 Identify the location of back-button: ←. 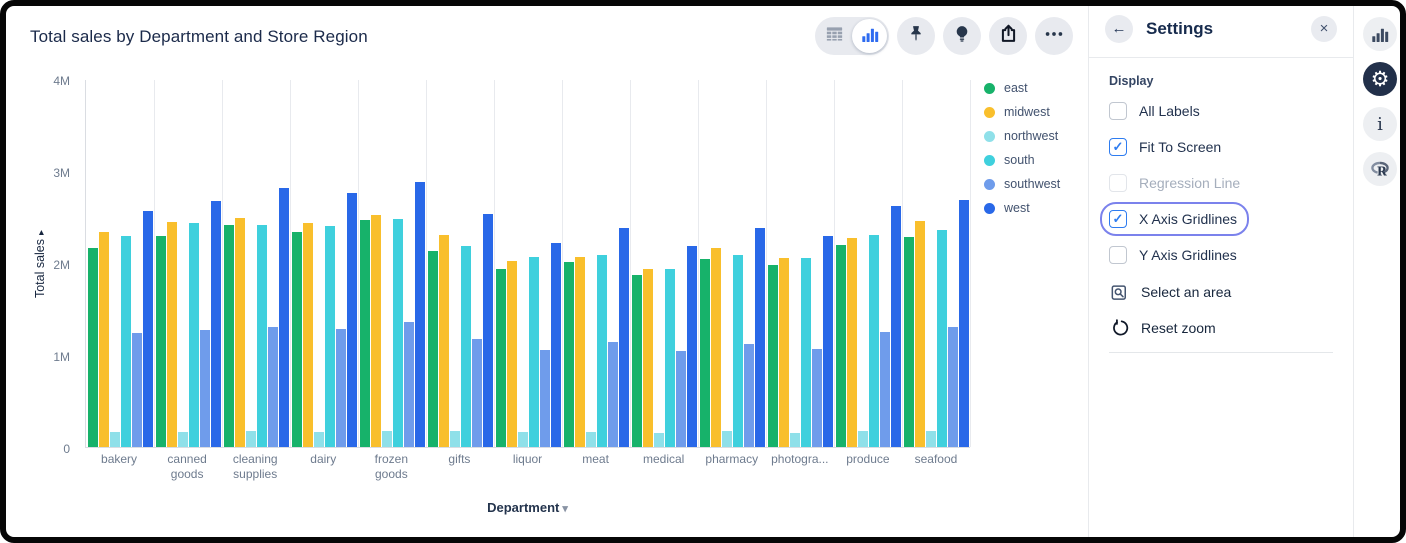
(1119, 28).